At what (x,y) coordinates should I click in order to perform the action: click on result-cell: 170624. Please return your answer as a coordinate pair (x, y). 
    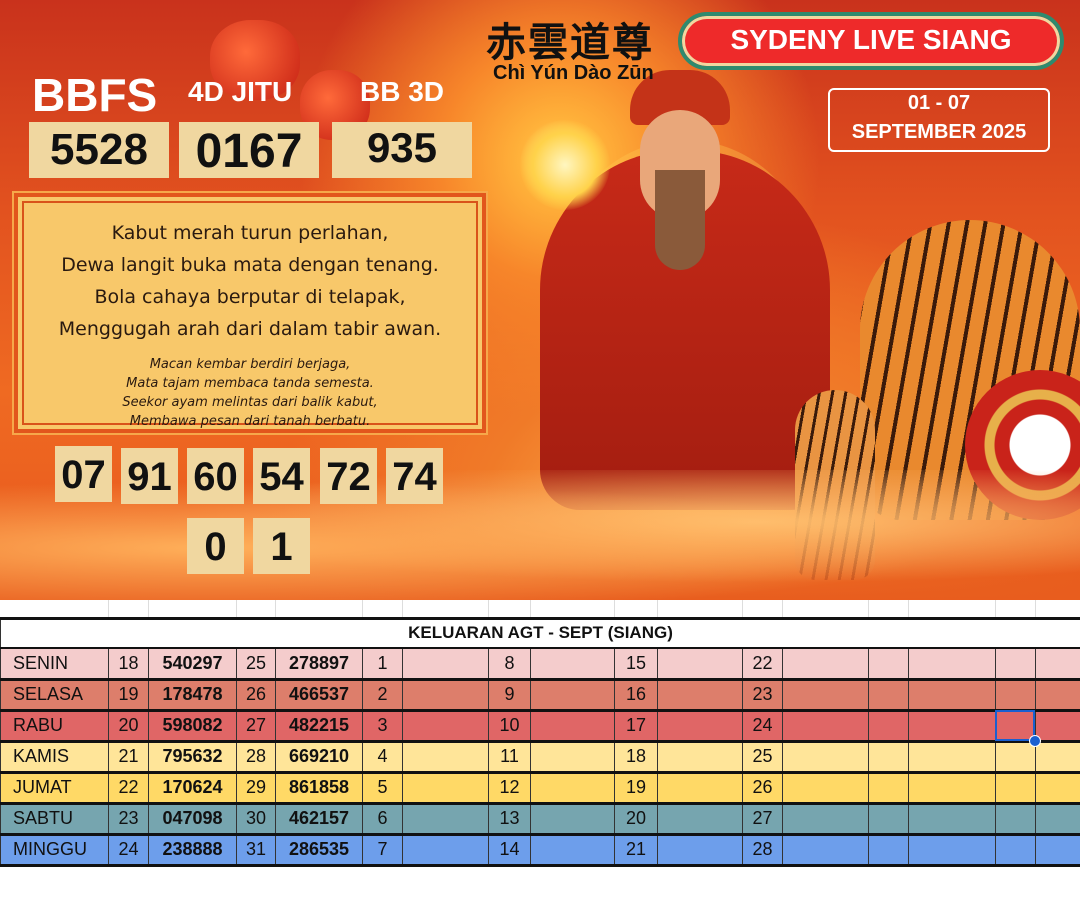
    Looking at the image, I should click on (192, 788).